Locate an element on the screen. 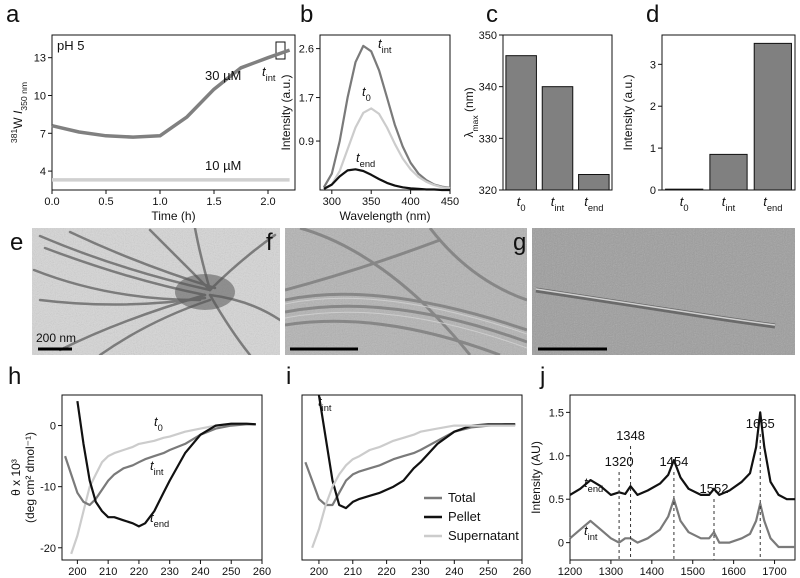 This screenshot has height=578, width=800. x-tick-label: 300 is located at coordinates (332, 202).